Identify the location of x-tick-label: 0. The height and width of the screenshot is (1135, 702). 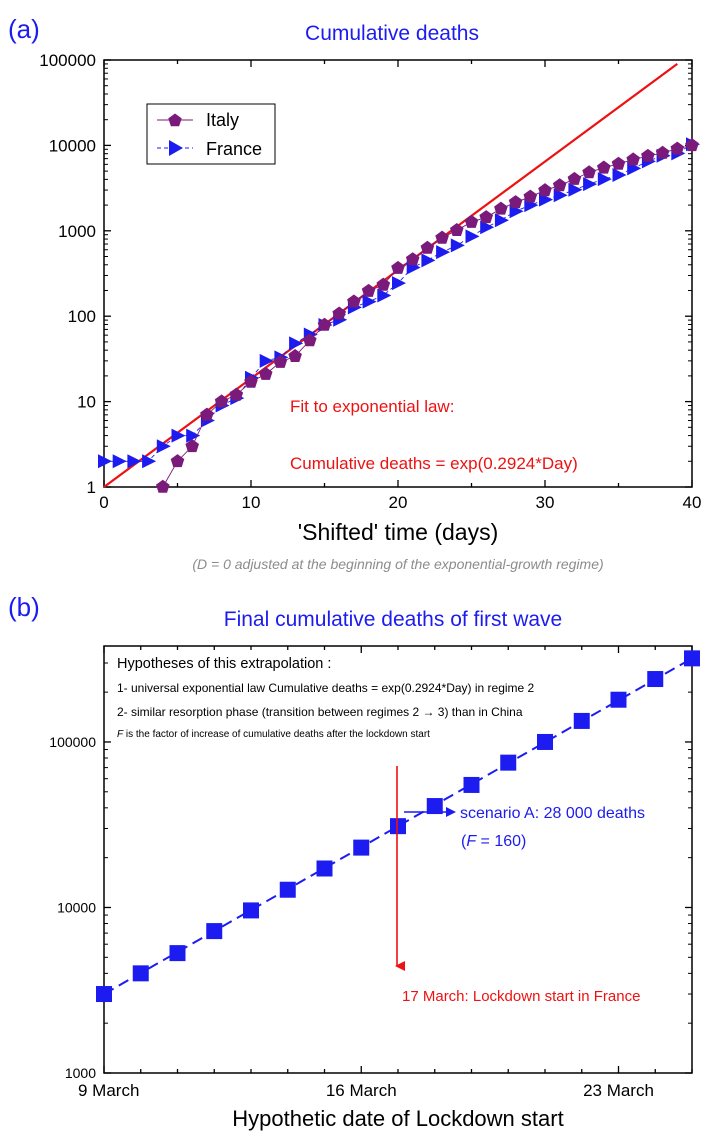
(103, 502).